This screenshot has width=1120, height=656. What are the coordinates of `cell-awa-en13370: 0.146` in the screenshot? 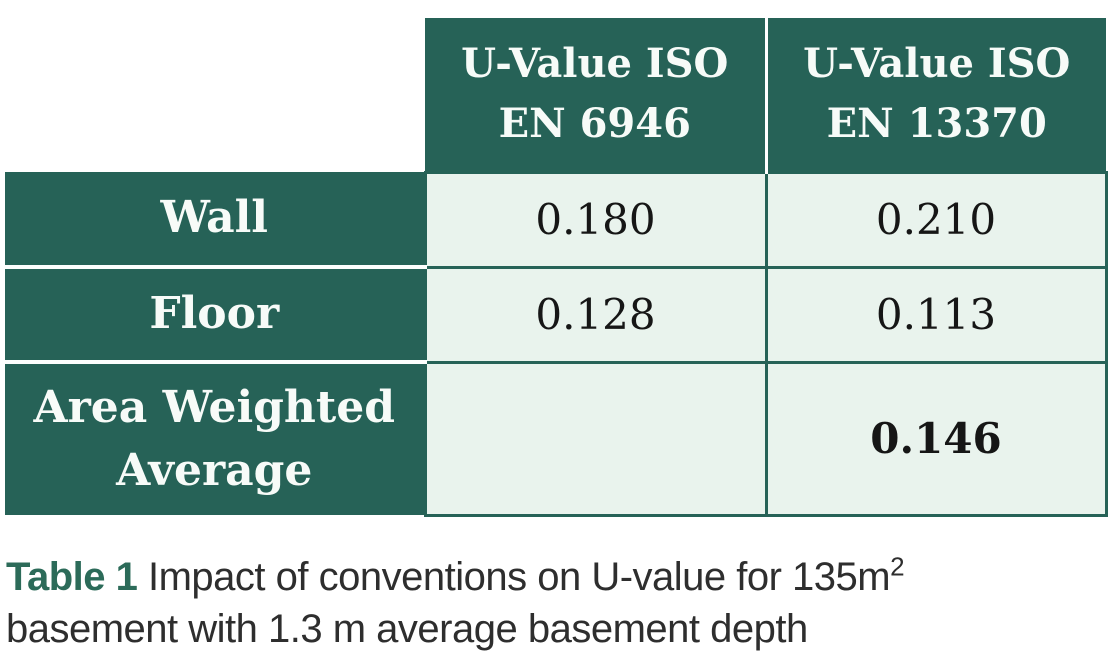 It's located at (936, 438).